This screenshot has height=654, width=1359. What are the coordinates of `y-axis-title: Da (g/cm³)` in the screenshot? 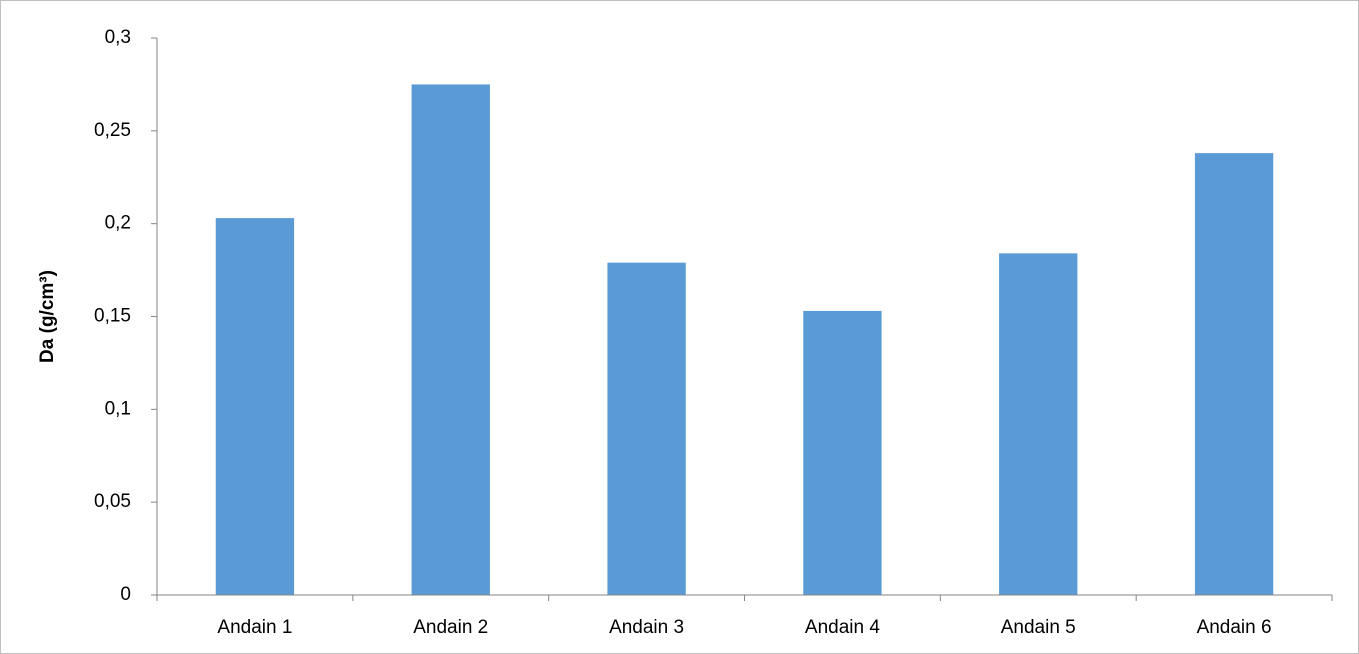 It's located at (47, 316).